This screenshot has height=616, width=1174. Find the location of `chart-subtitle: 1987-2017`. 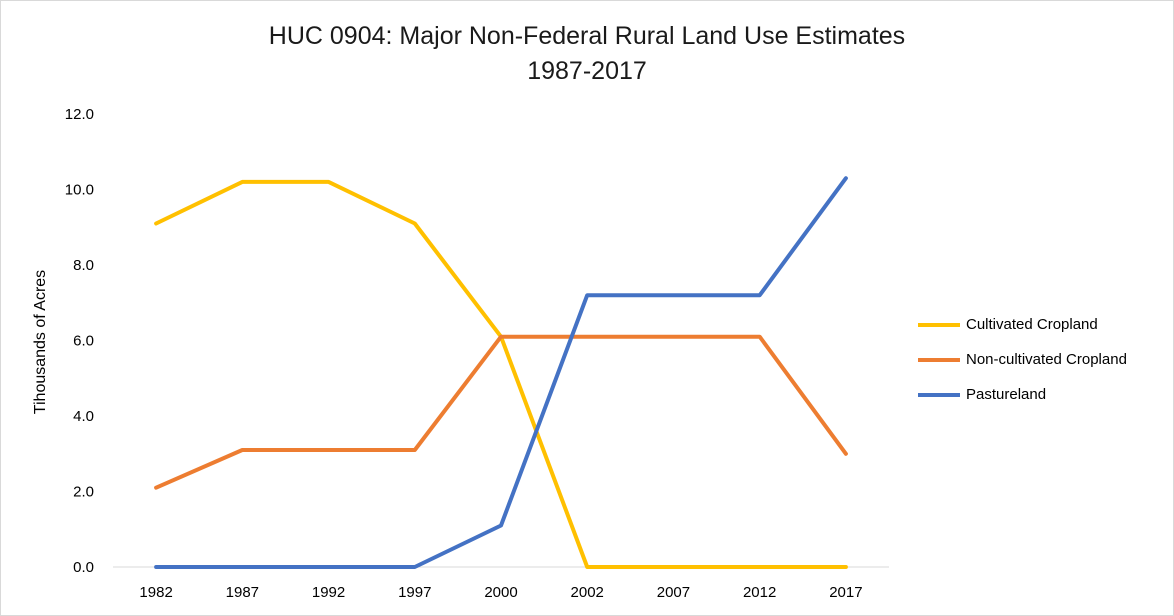

chart-subtitle: 1987-2017 is located at coordinates (587, 71).